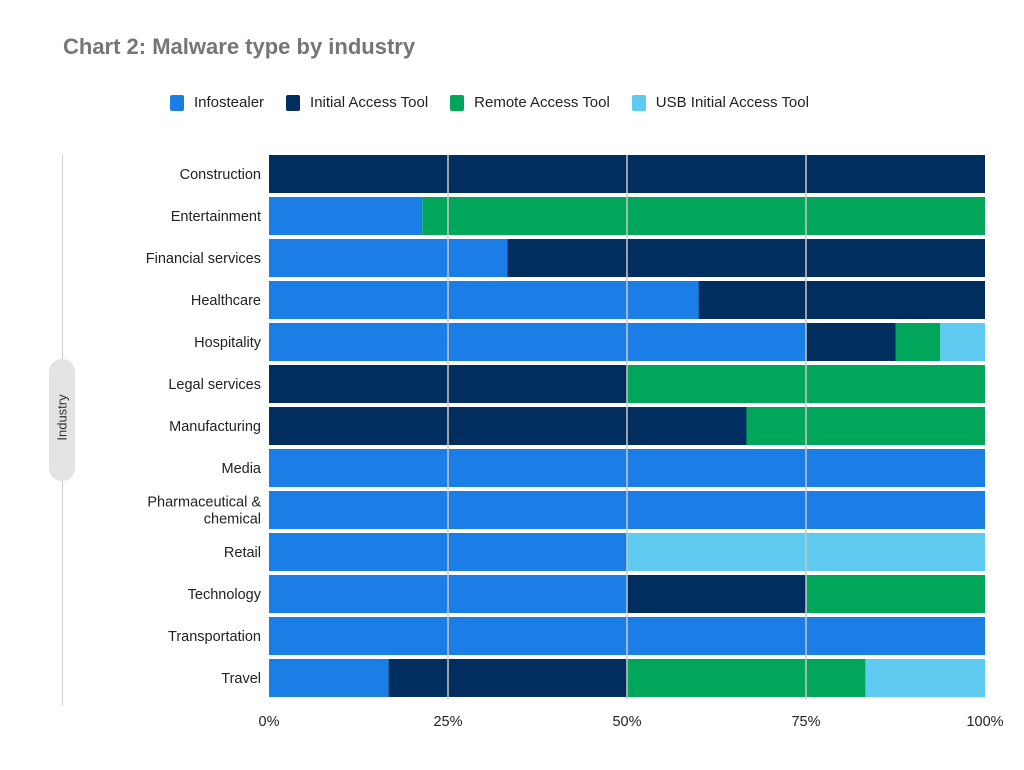 The image size is (1024, 770). What do you see at coordinates (241, 679) in the screenshot?
I see `category-label: Travel` at bounding box center [241, 679].